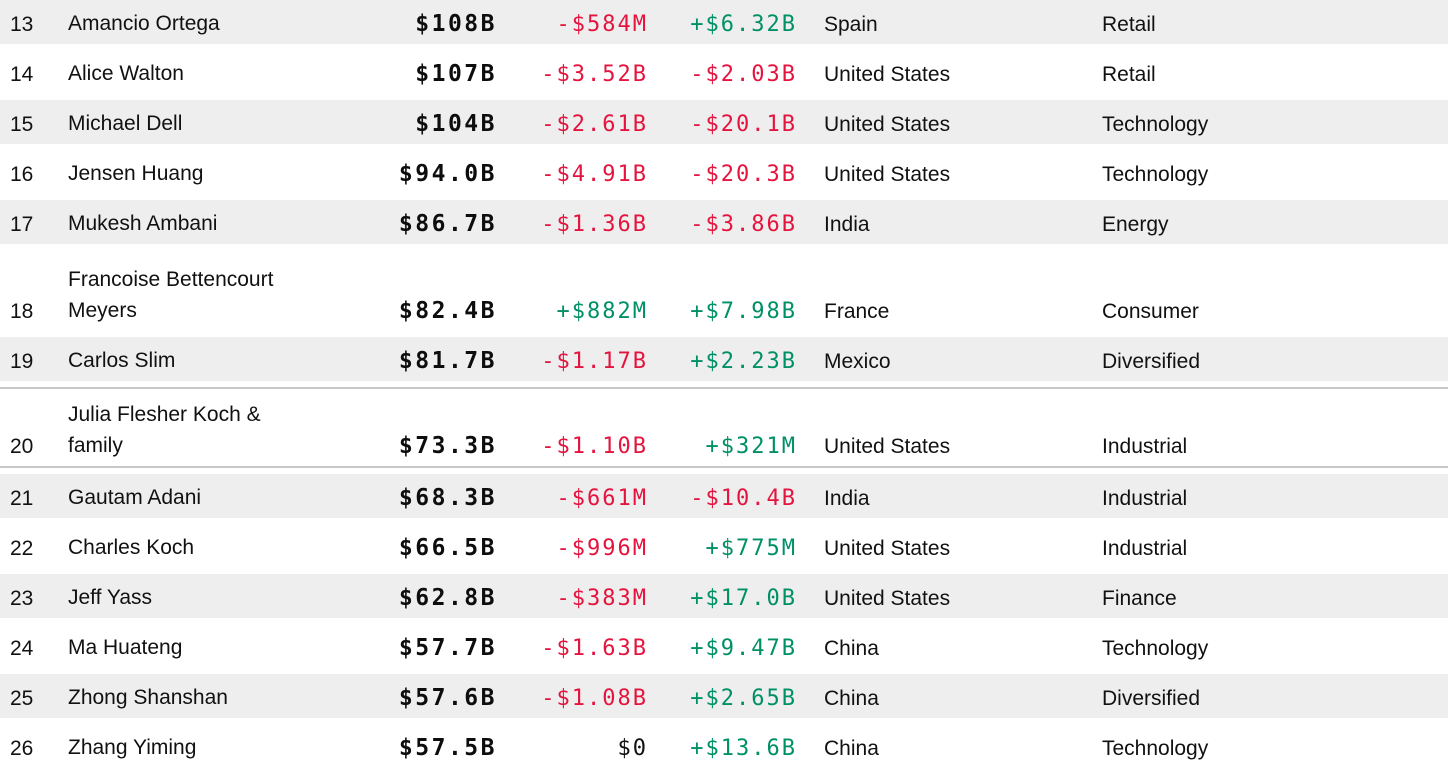  I want to click on ytd-change-cell: -$20.3B, so click(743, 174).